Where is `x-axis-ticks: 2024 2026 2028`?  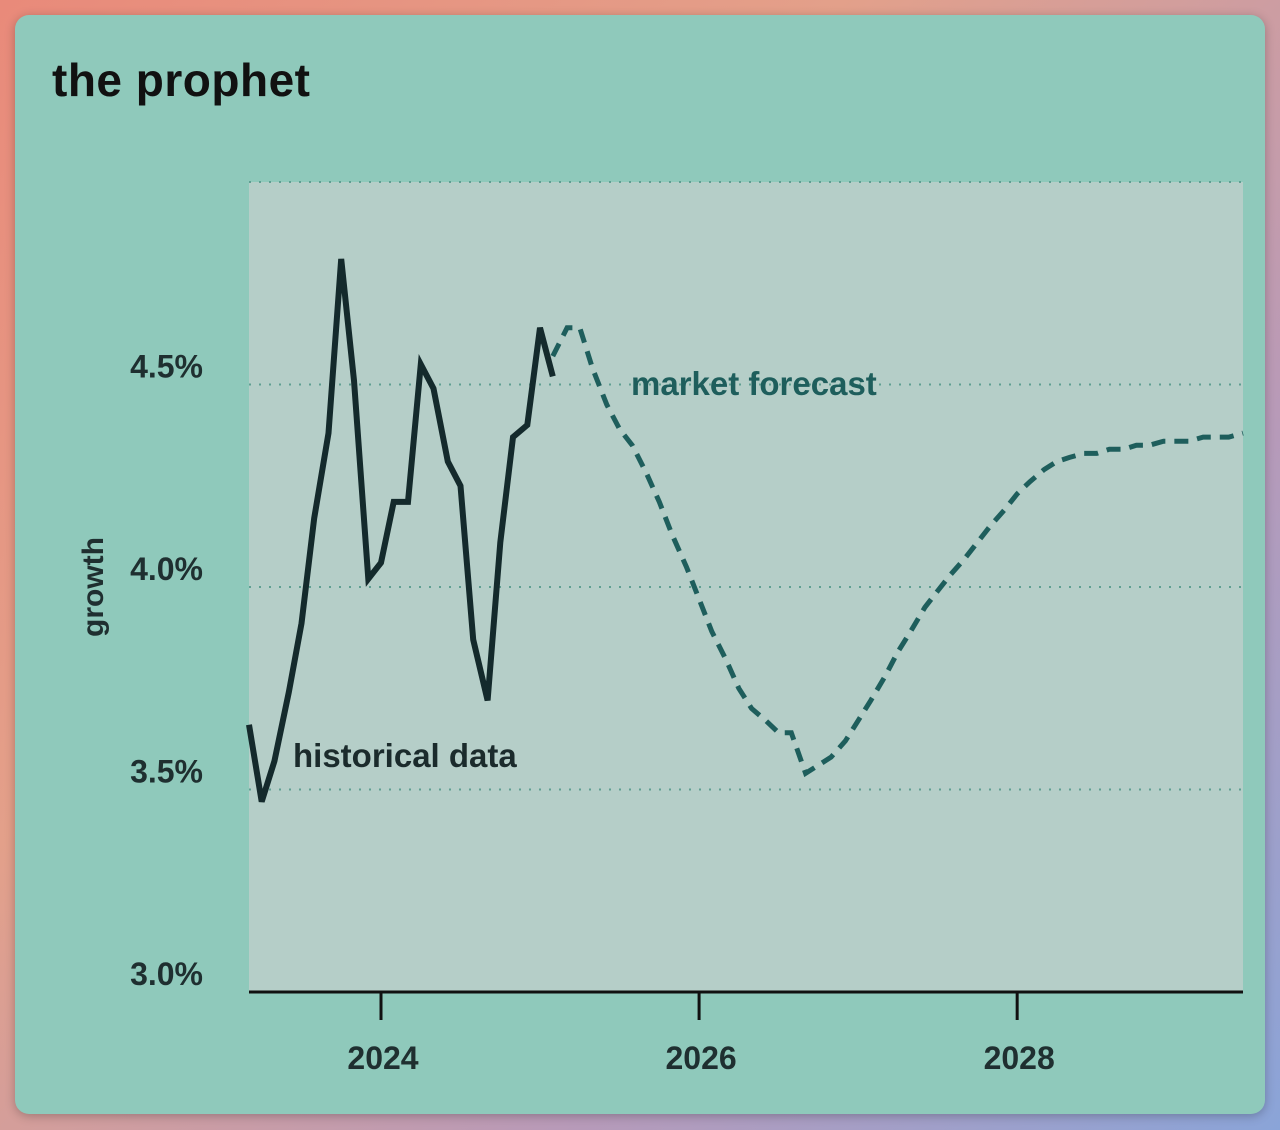 x-axis-ticks: 2024 2026 2028 is located at coordinates (701, 1034).